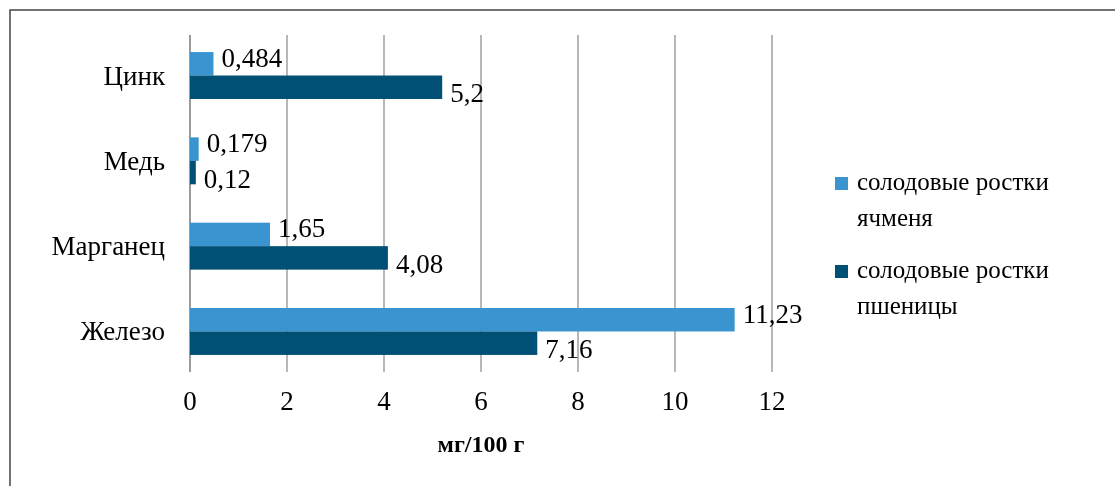  Describe the element at coordinates (953, 287) in the screenshot. I see `legend-label: солодовые ростки пшеницы` at that location.